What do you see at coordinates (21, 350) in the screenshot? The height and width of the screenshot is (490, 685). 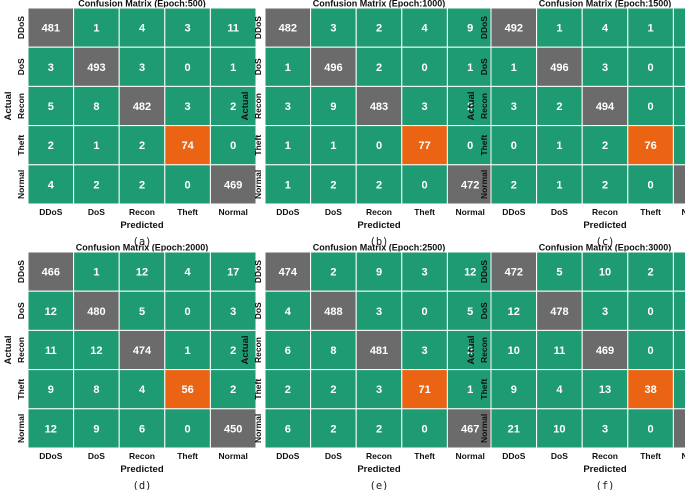 I see `chart3-ytick-2: Recon` at bounding box center [21, 350].